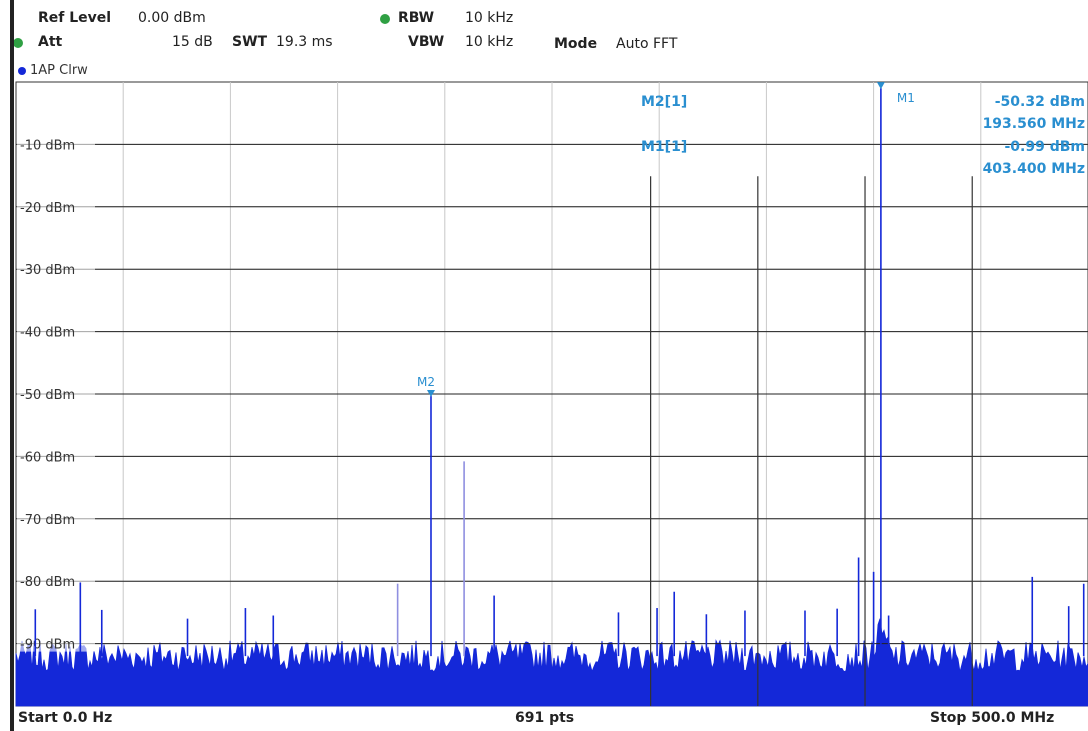 Image resolution: width=1088 pixels, height=731 pixels. What do you see at coordinates (59, 70) in the screenshot?
I see `trace-label: 1AP Clrw` at bounding box center [59, 70].